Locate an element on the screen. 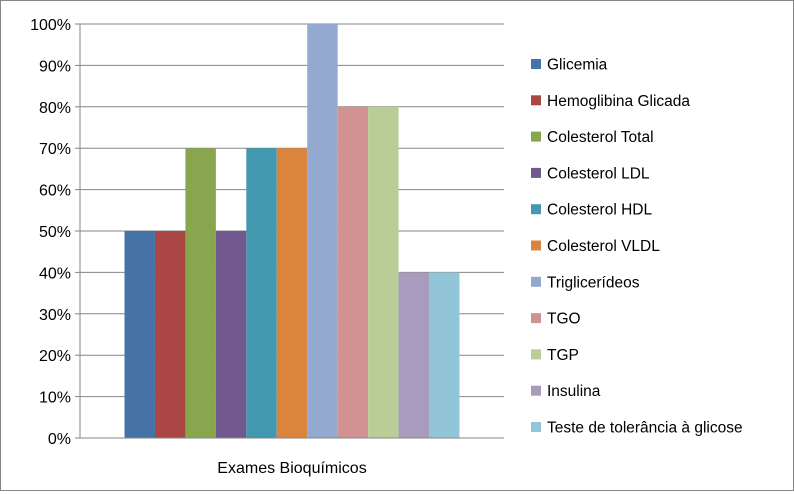 Image resolution: width=794 pixels, height=495 pixels. y-tick-label: 10% is located at coordinates (55, 398).